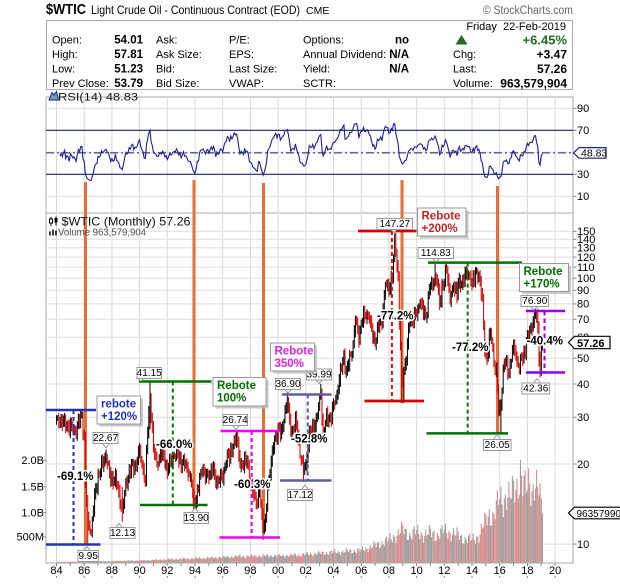 The image size is (620, 585). Describe the element at coordinates (545, 342) in the screenshot. I see `svg-text: -40.4%` at that location.